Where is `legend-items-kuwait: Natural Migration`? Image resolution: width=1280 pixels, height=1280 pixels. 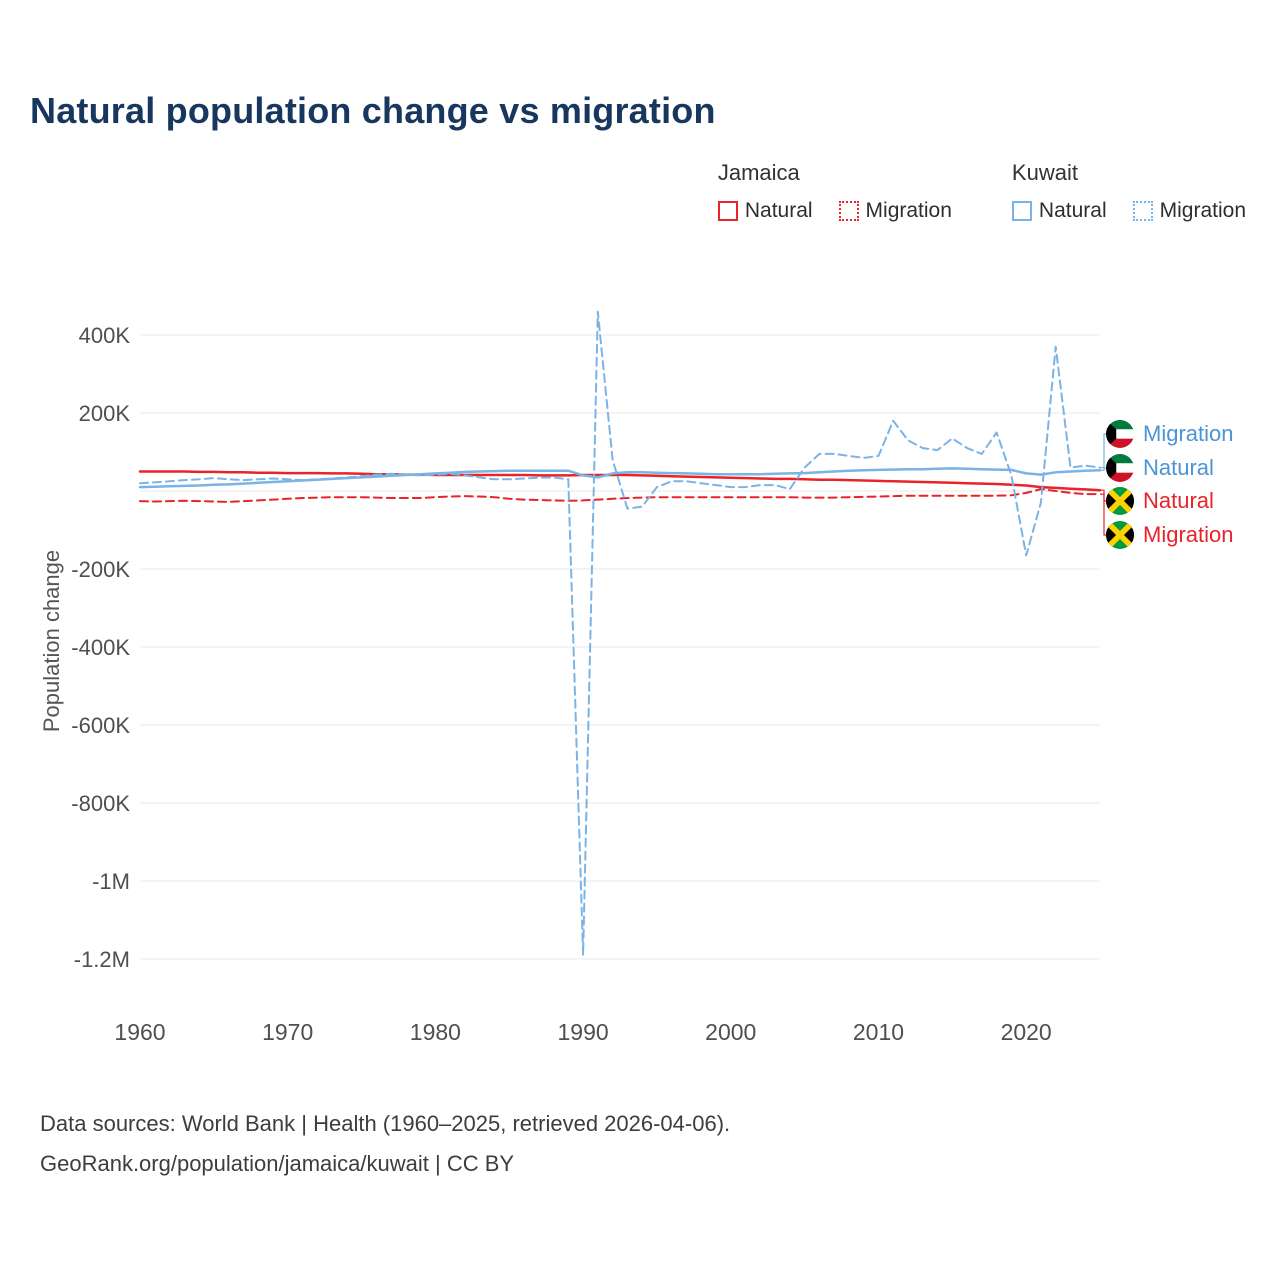 legend-items-kuwait: Natural Migration is located at coordinates (1128, 211).